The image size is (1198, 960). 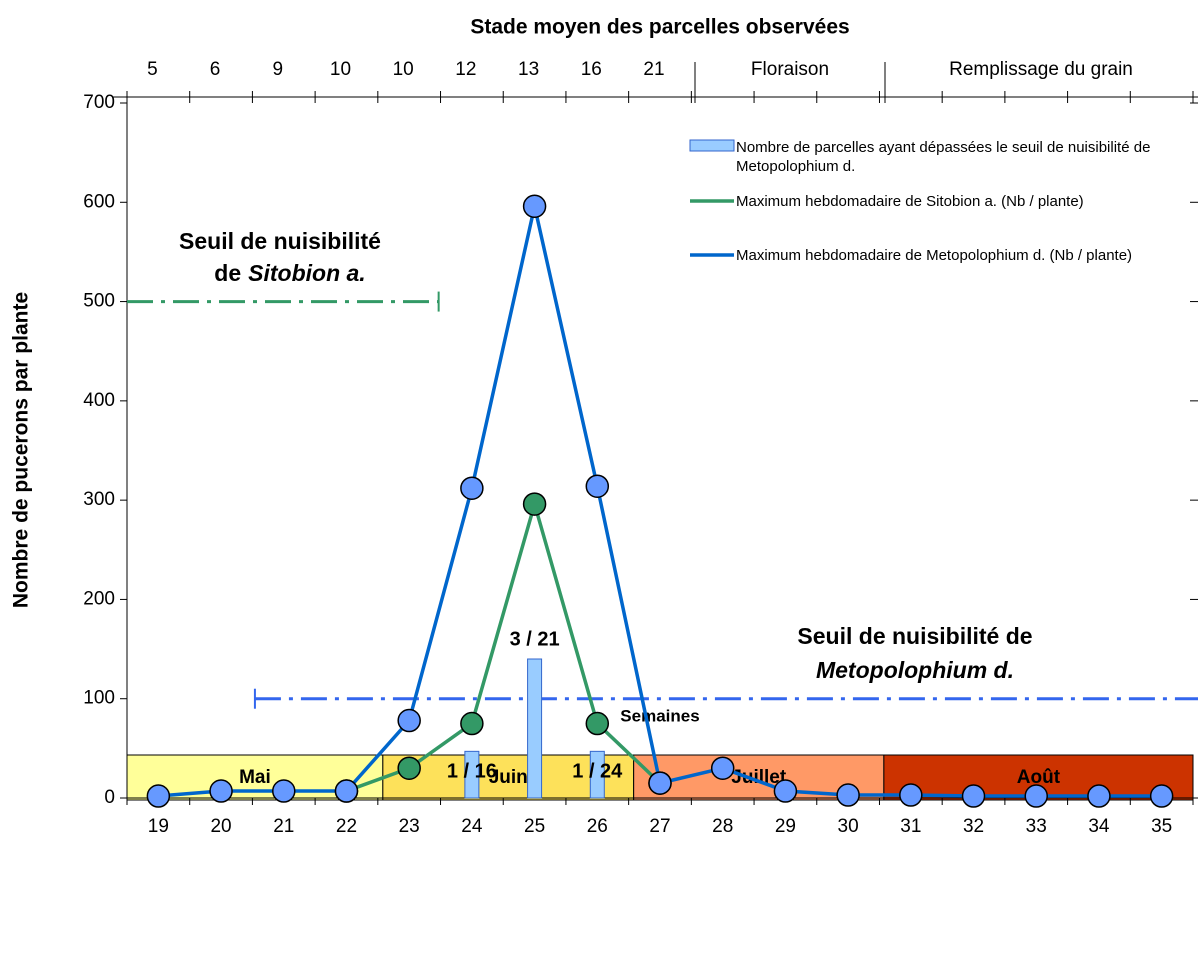 What do you see at coordinates (1036, 826) in the screenshot?
I see `x-tick-label: 33` at bounding box center [1036, 826].